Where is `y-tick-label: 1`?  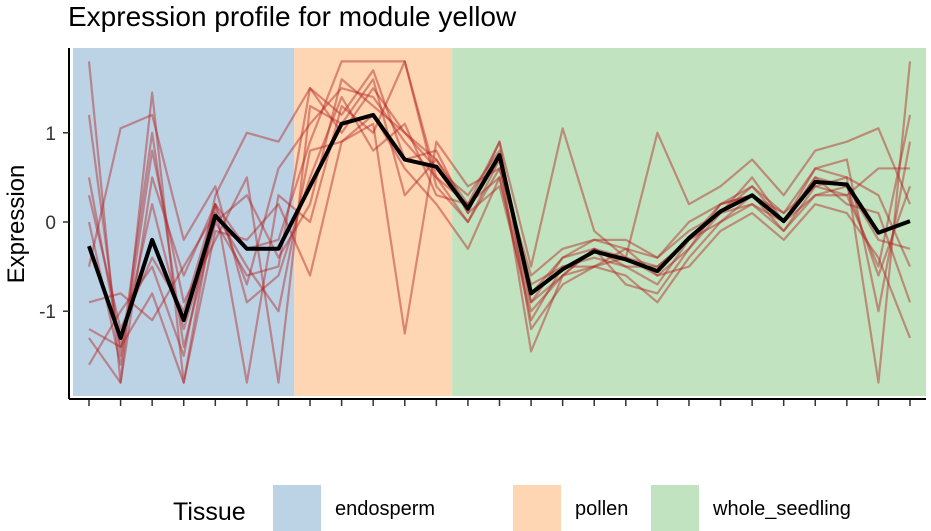 y-tick-label: 1 is located at coordinates (50, 134).